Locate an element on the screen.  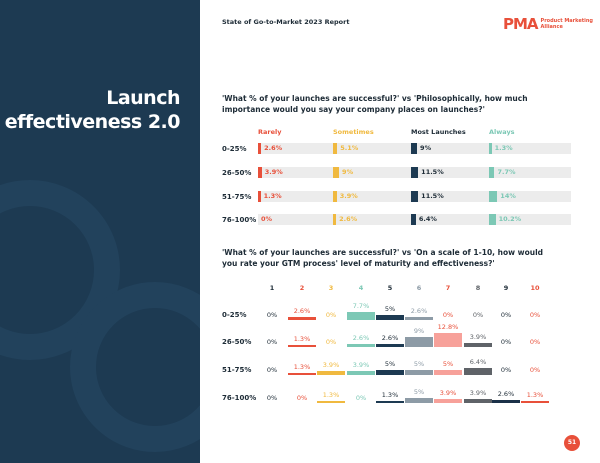
page-number: 51 is located at coordinates (572, 443).